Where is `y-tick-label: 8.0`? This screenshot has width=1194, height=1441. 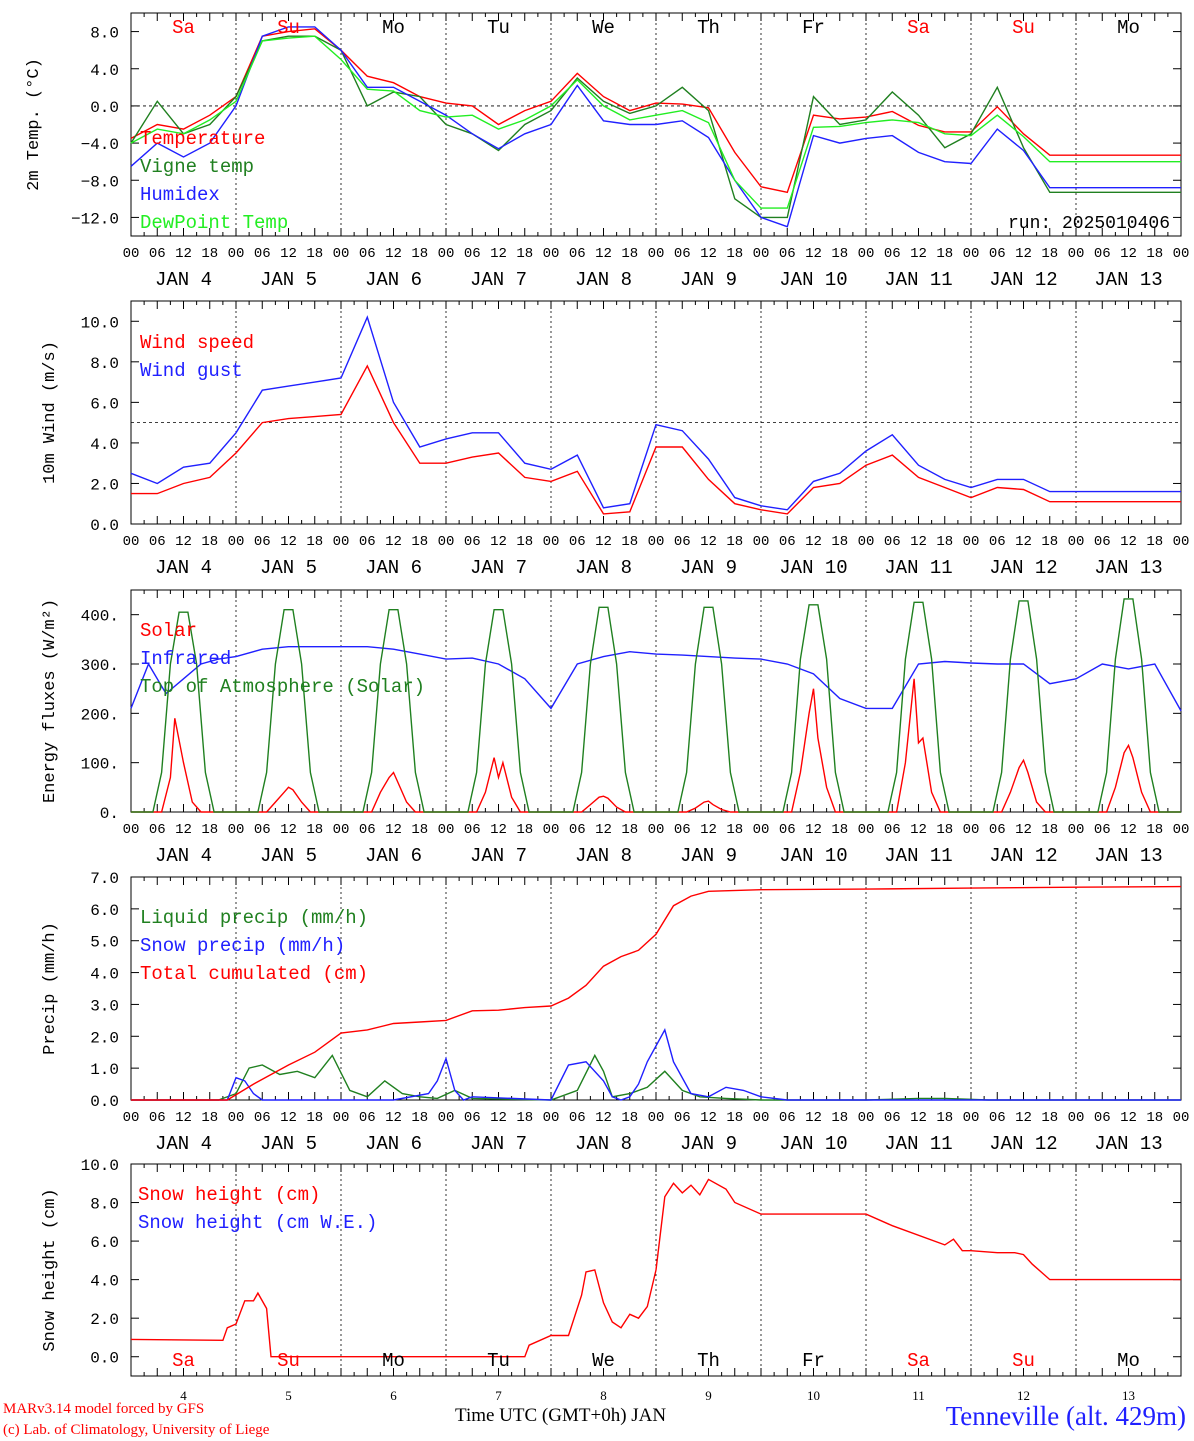 y-tick-label: 8.0 is located at coordinates (104, 1205).